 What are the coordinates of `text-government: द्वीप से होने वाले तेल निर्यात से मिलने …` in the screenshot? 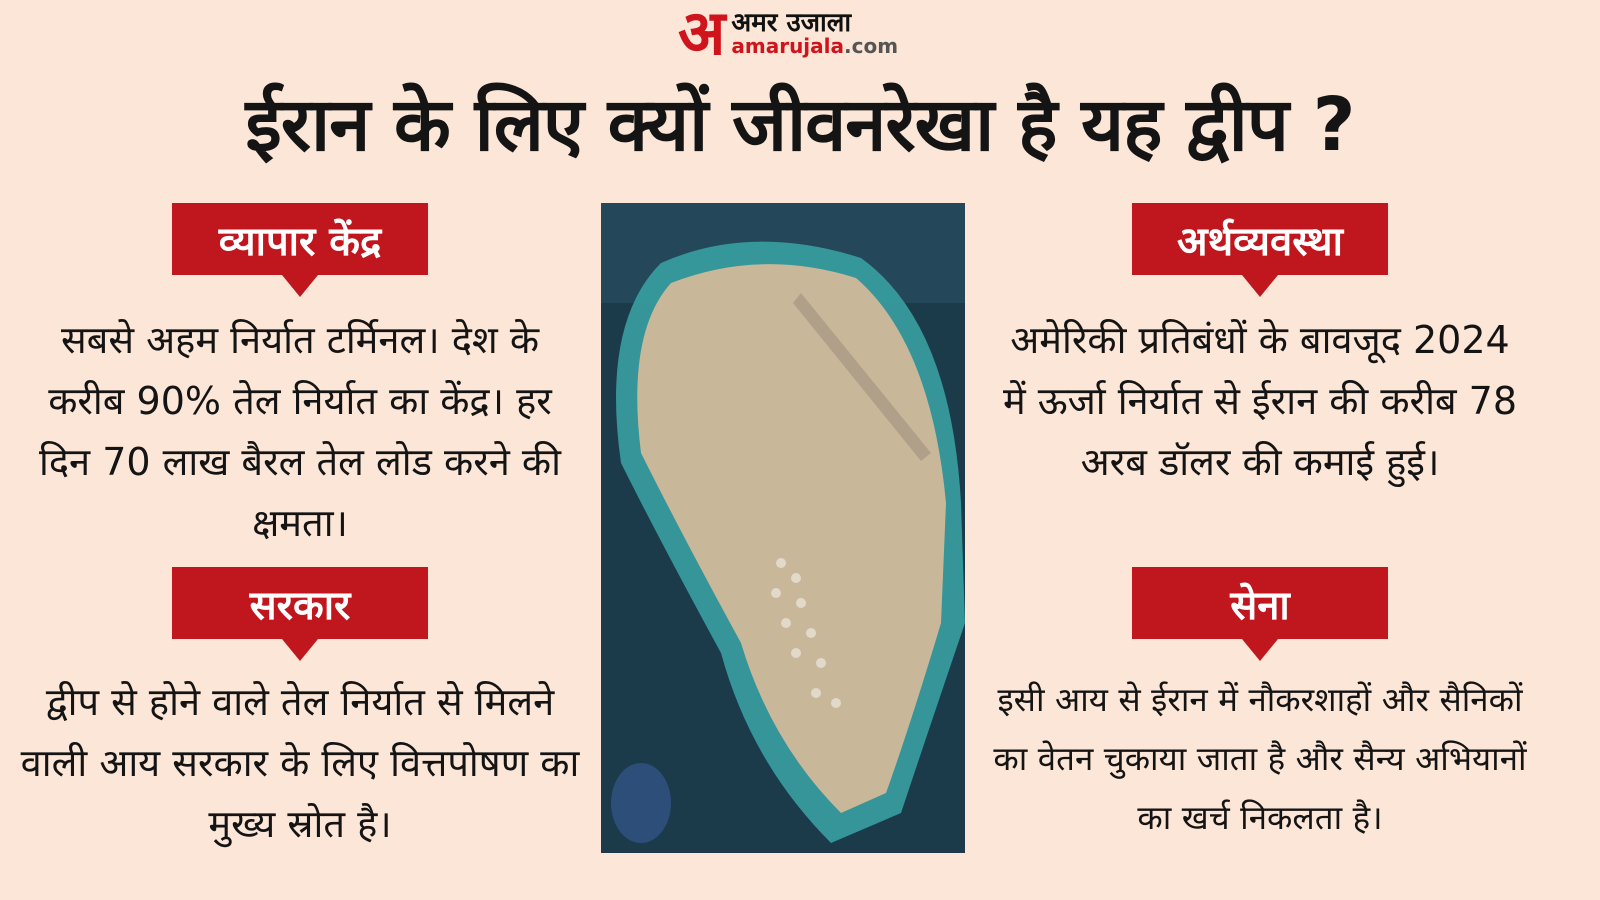 It's located at (300, 763).